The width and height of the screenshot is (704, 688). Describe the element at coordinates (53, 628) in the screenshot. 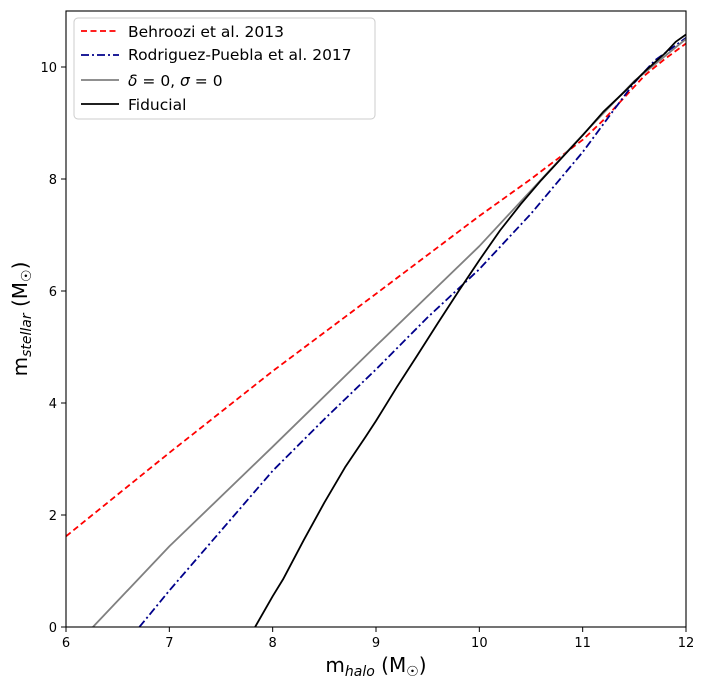

I see `y-tick-label: 0` at that location.